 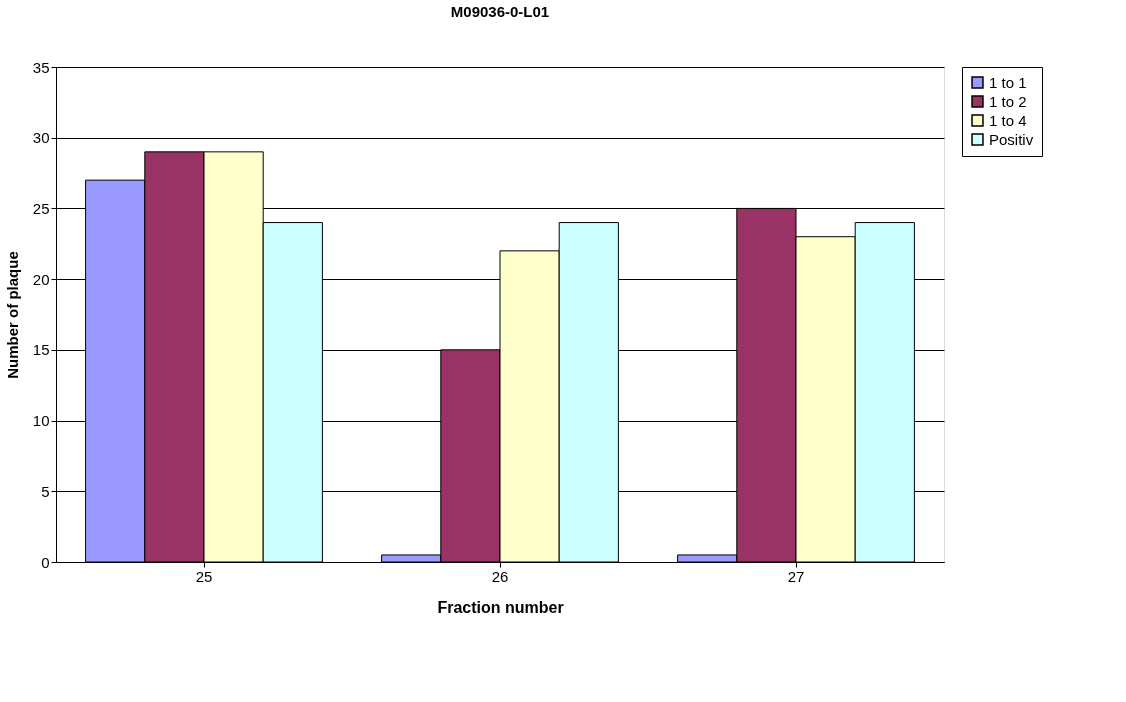 I want to click on legend-label: Positiv, so click(x=1011, y=139).